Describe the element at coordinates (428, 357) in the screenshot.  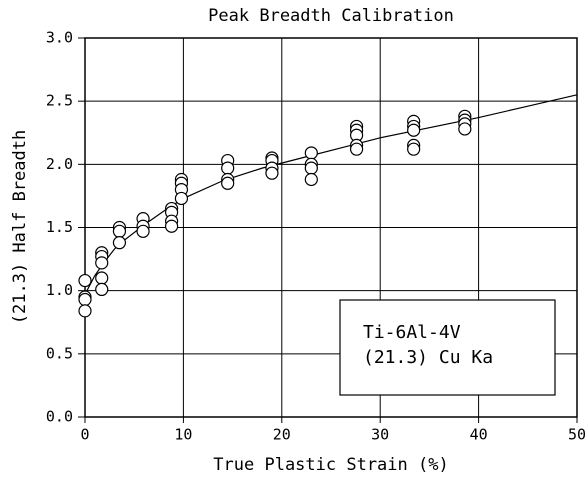
I see `annotation: (21.3) Cu Ka` at that location.